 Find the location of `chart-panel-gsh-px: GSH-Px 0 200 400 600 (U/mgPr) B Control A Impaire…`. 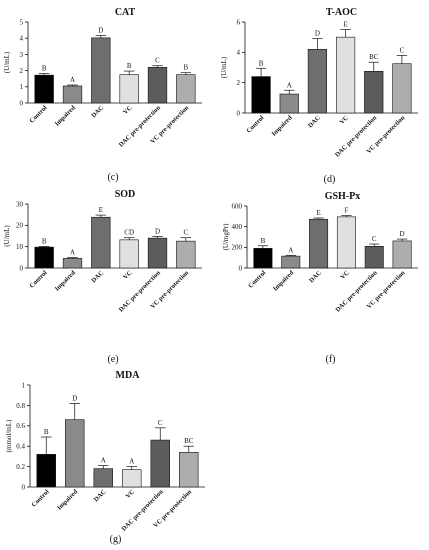

chart-panel-gsh-px: GSH-Px 0 200 400 600 (U/mgPr) B Control A Impaire… is located at coordinates (320, 278).